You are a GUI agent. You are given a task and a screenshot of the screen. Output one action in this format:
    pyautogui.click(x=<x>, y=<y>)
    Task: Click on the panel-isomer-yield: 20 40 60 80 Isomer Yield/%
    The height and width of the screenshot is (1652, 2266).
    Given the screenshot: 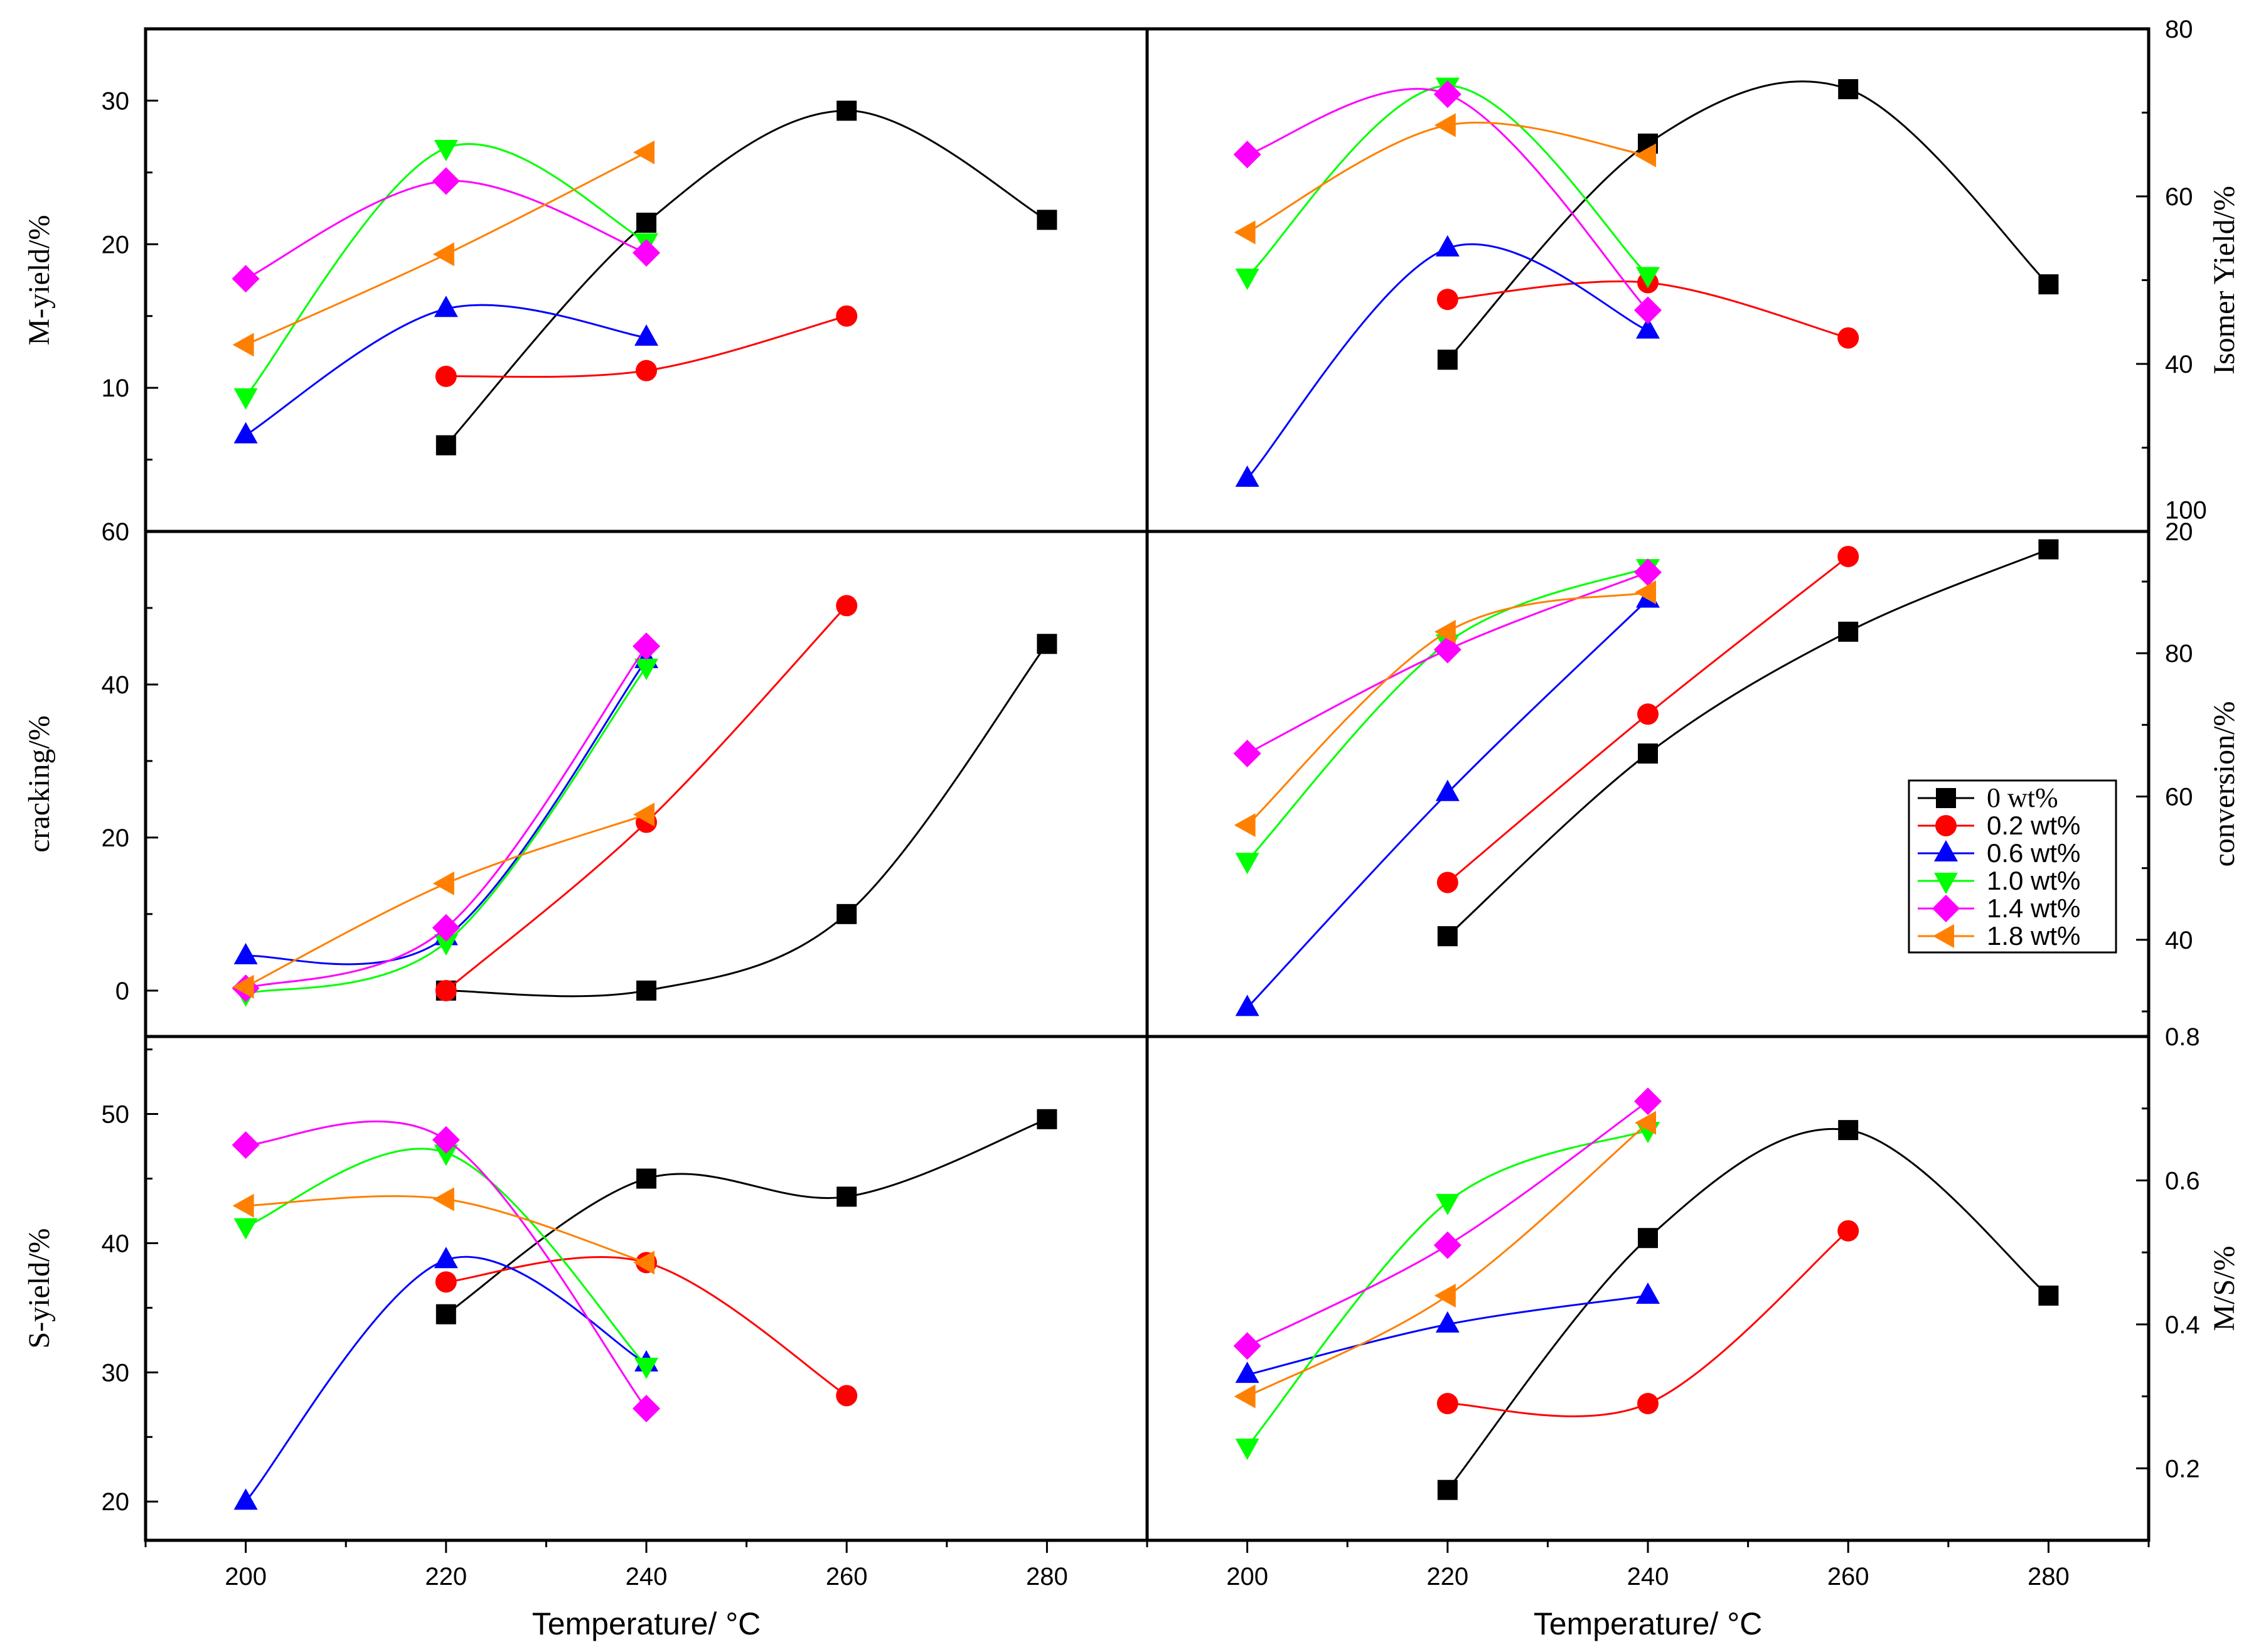 What is the action you would take?
    pyautogui.click(x=1737, y=281)
    